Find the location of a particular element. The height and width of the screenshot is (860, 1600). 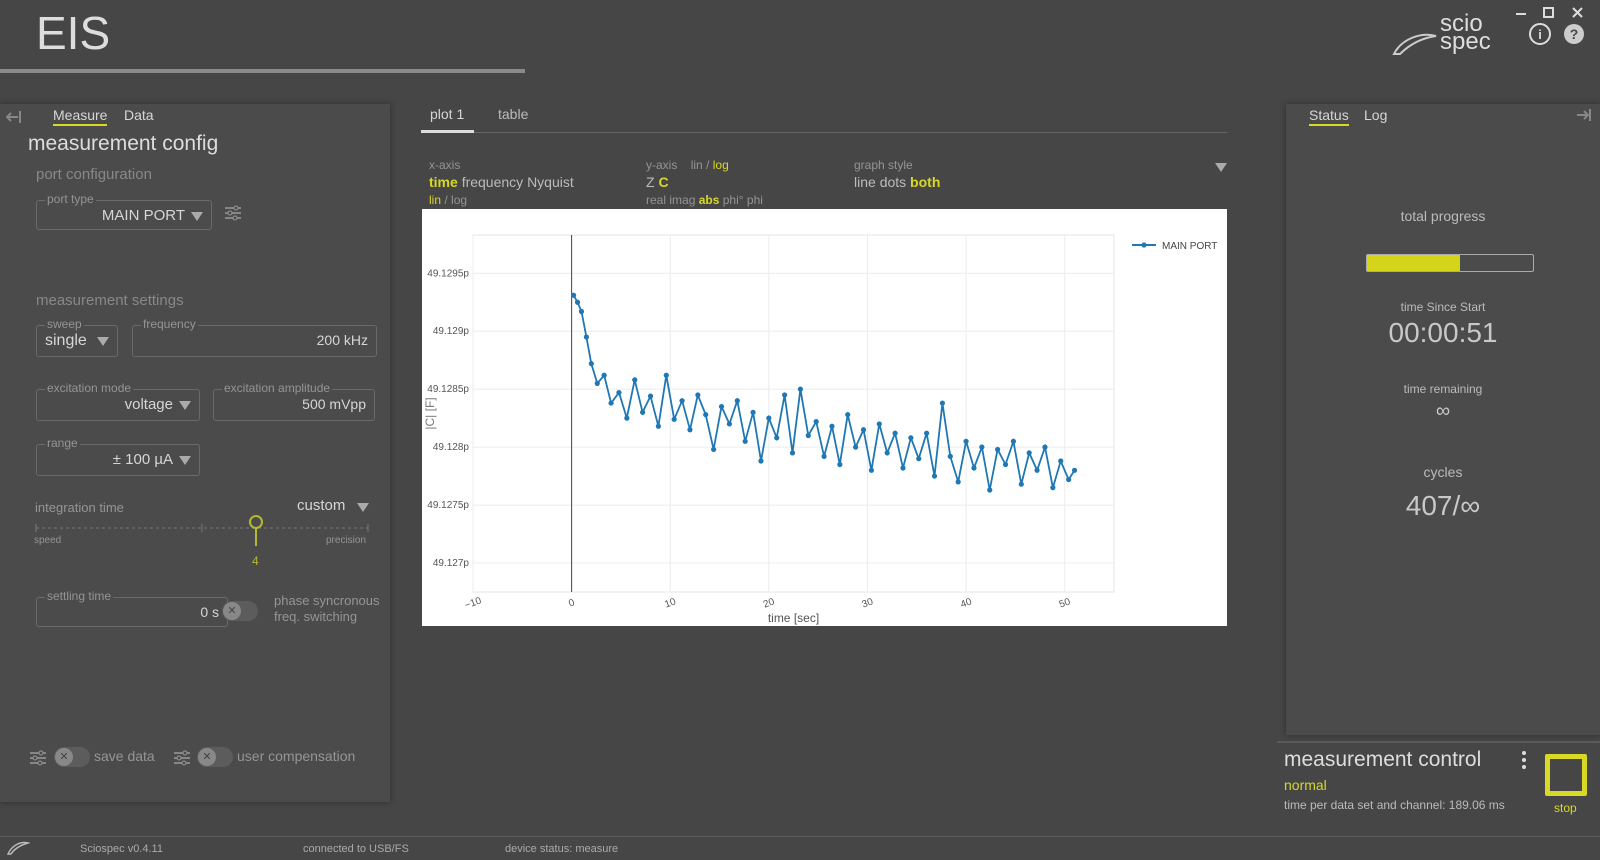

option: real is located at coordinates (656, 200).